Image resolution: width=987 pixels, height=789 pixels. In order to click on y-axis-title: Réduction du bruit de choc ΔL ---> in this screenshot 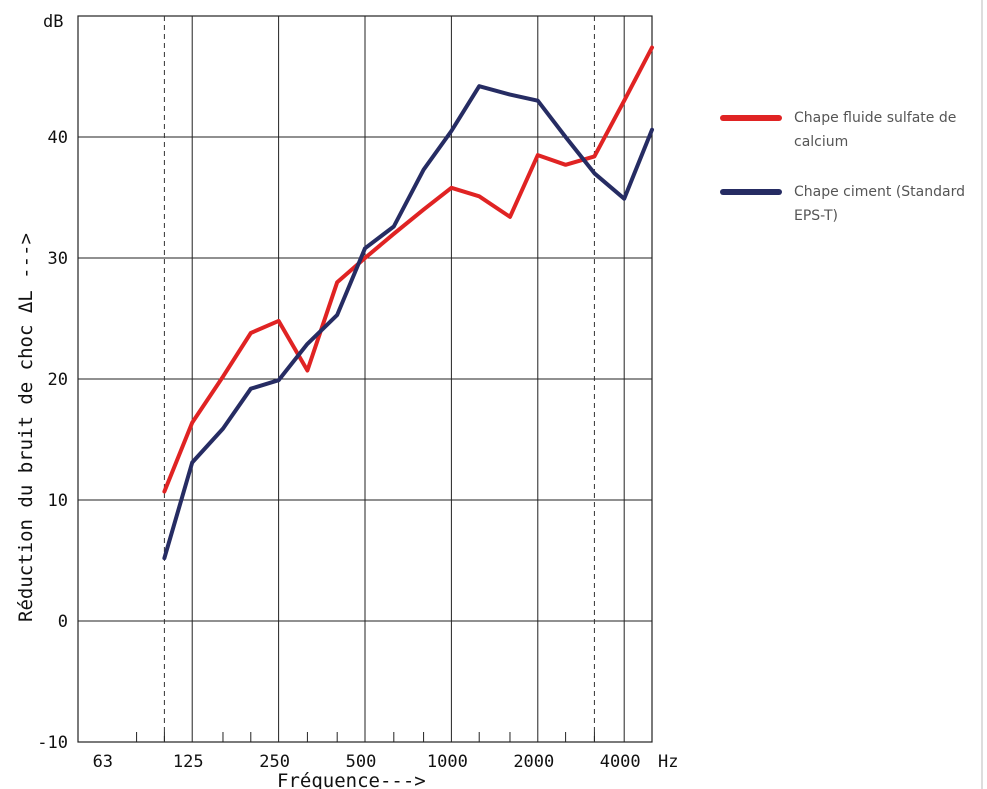, I will do `click(26, 427)`.